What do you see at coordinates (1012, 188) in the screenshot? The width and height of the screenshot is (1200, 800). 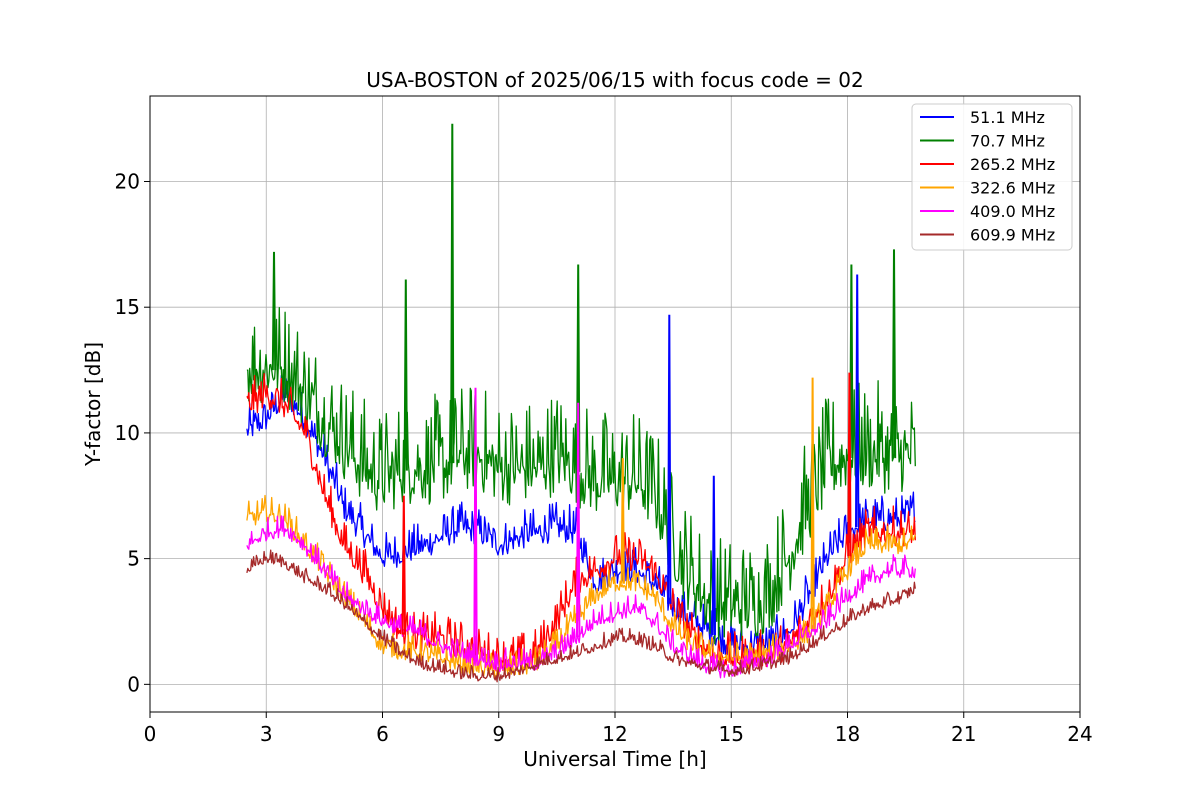 I see `legend-label: 322.6 MHz` at bounding box center [1012, 188].